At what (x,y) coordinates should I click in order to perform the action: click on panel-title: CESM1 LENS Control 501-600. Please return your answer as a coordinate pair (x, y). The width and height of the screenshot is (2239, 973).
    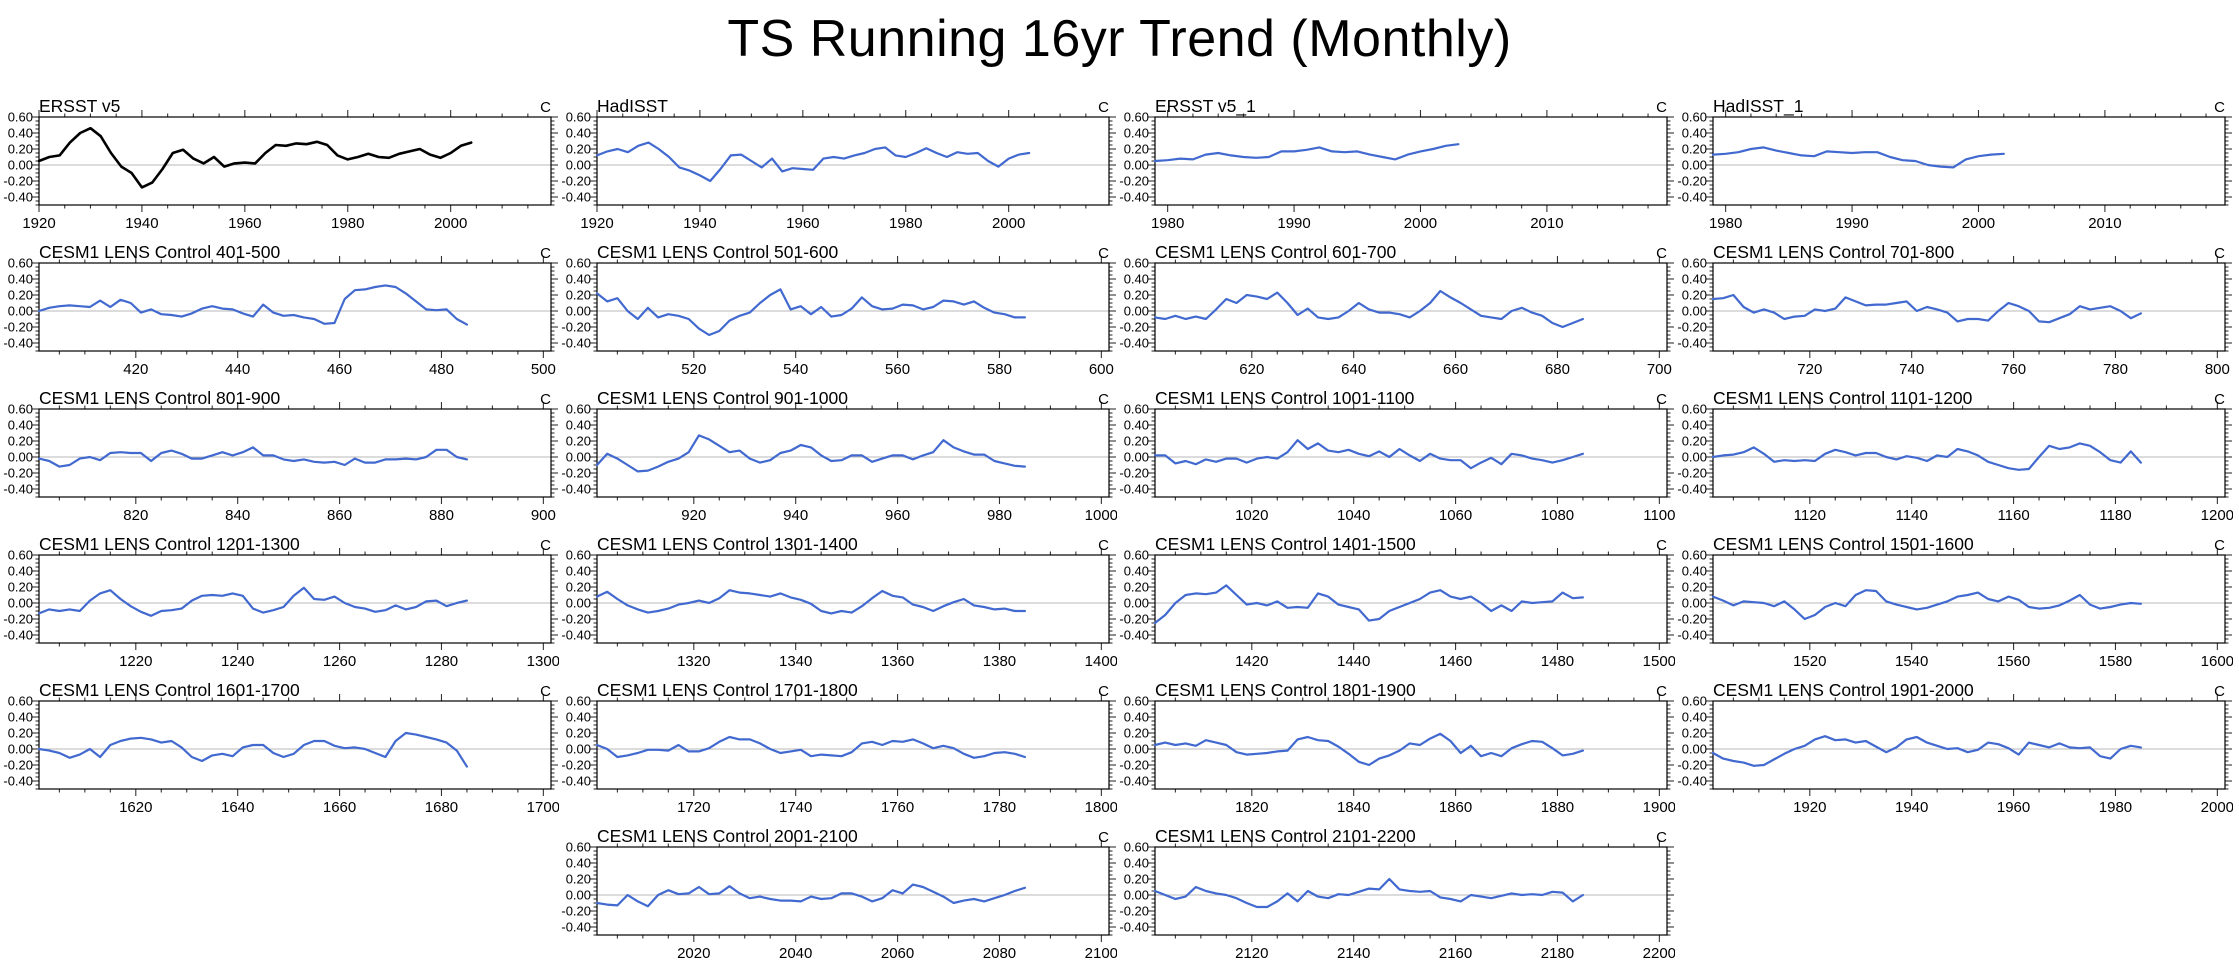
    Looking at the image, I should click on (717, 252).